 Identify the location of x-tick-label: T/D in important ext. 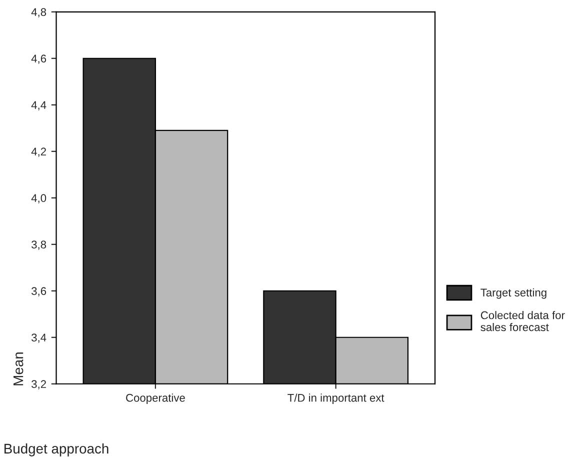
(336, 399).